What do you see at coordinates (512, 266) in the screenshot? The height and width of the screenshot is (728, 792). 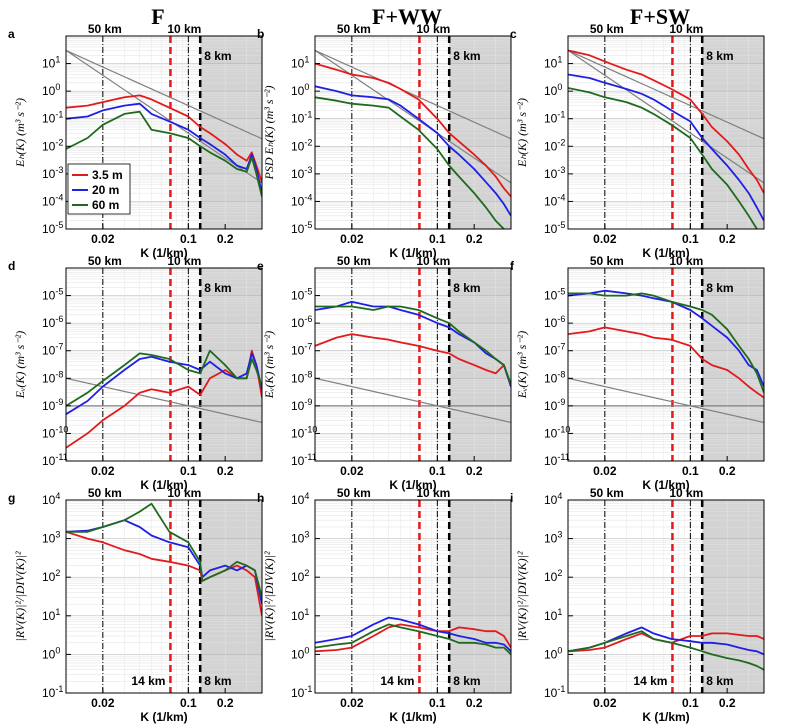 I see `panel-letter: f` at bounding box center [512, 266].